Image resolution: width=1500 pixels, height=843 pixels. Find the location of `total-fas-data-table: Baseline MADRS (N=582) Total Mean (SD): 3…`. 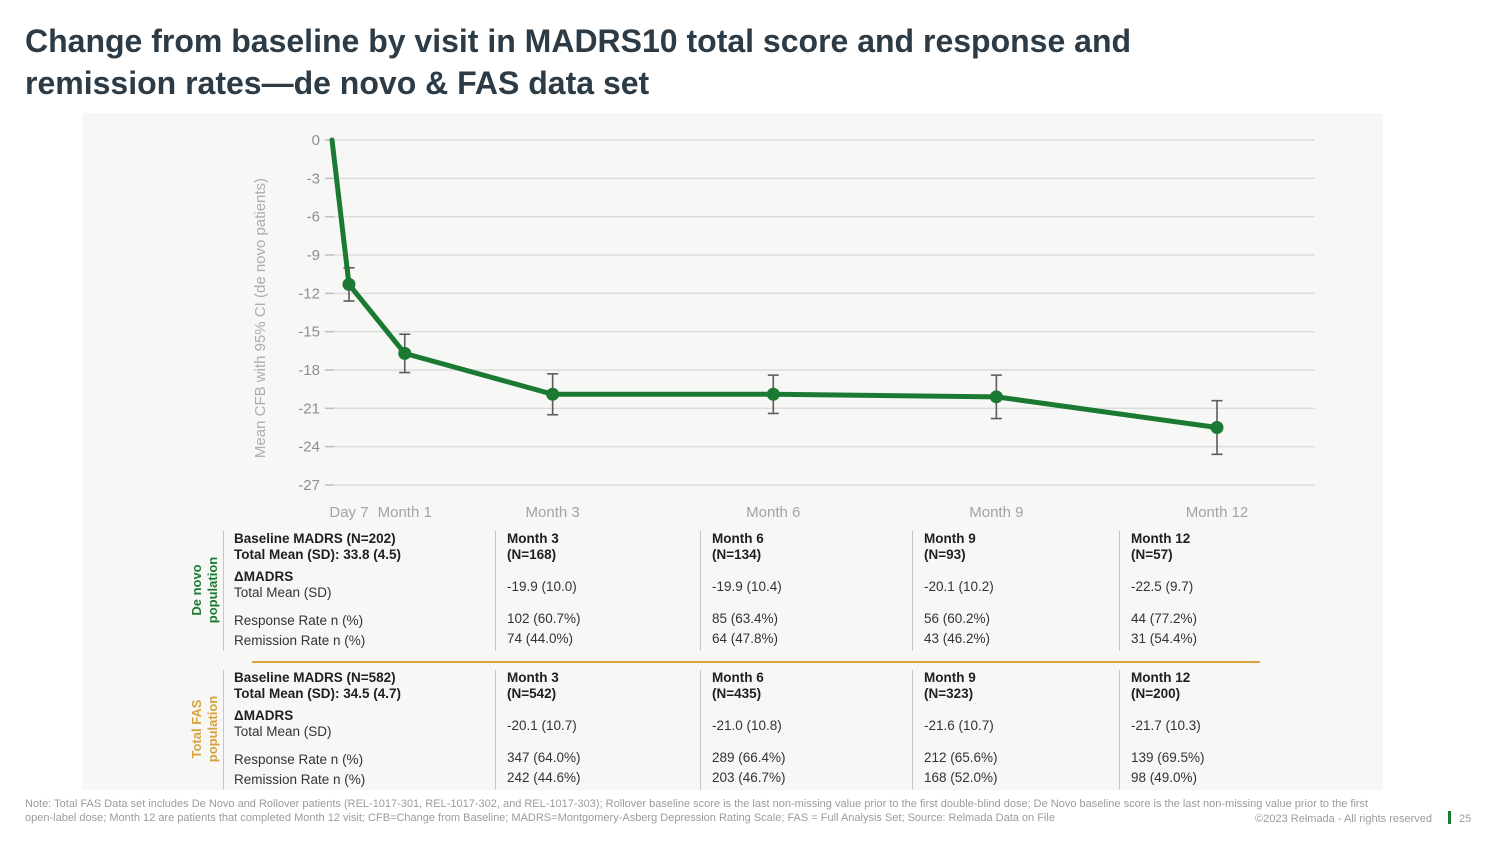

total-fas-data-table: Baseline MADRS (N=582) Total Mean (SD): 3… is located at coordinates (774, 730).